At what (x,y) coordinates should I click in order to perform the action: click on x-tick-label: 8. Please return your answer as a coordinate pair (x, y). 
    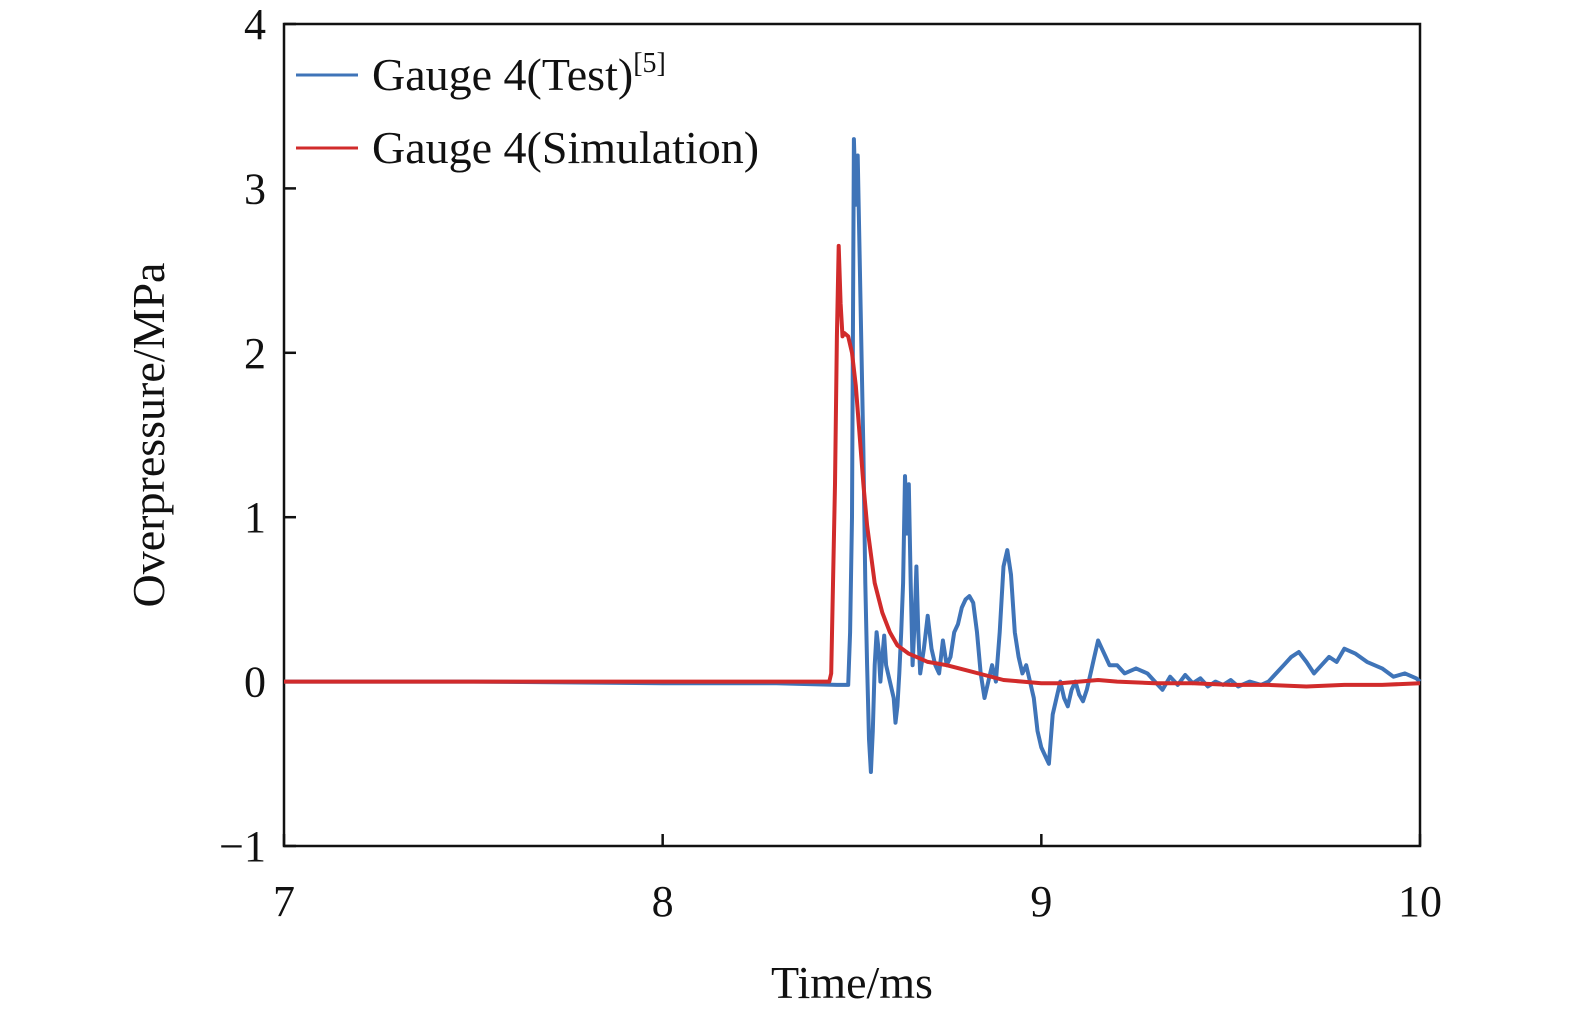
    Looking at the image, I should click on (663, 901).